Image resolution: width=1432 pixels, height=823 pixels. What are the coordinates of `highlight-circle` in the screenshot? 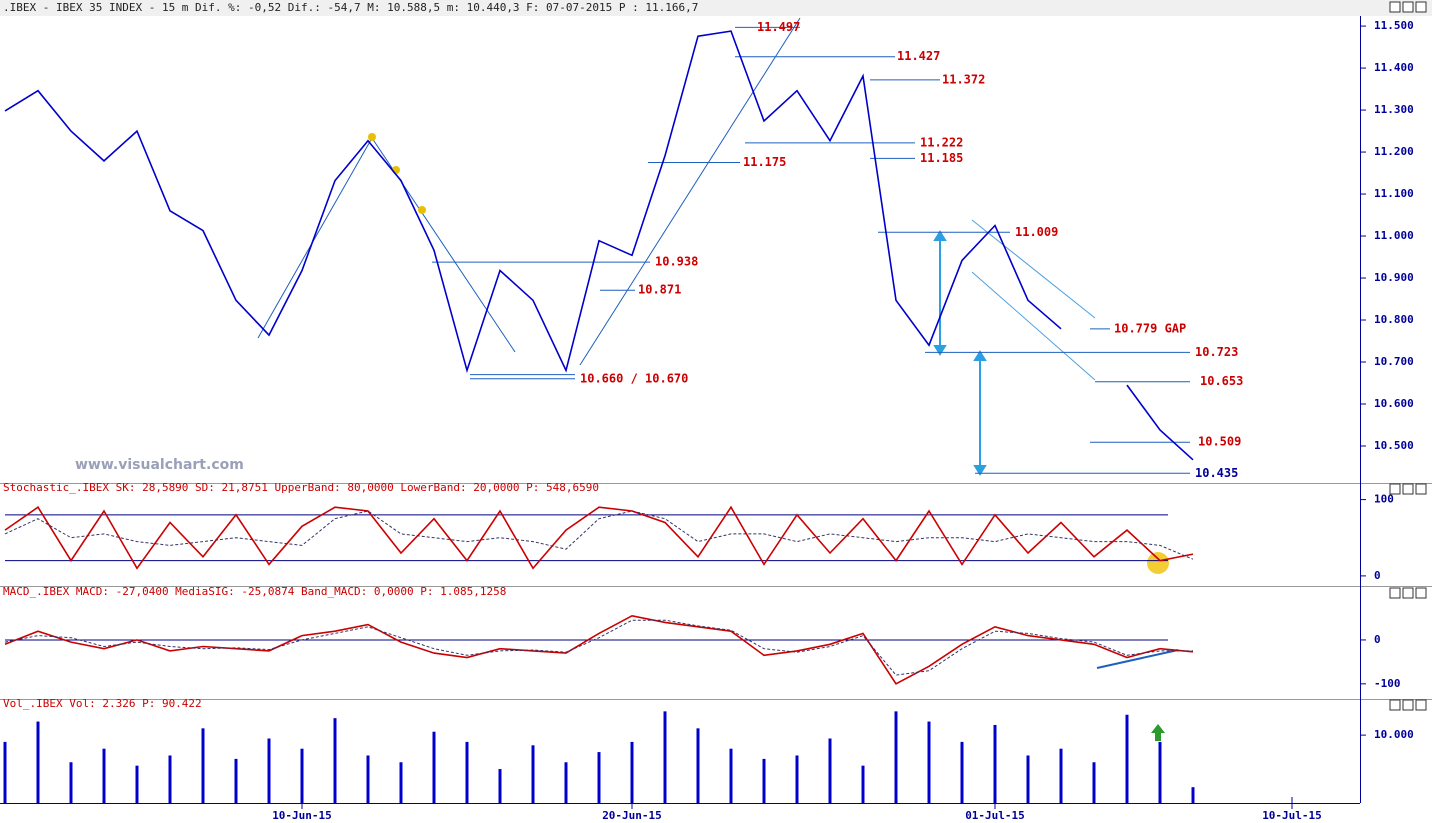 It's located at (1158, 563).